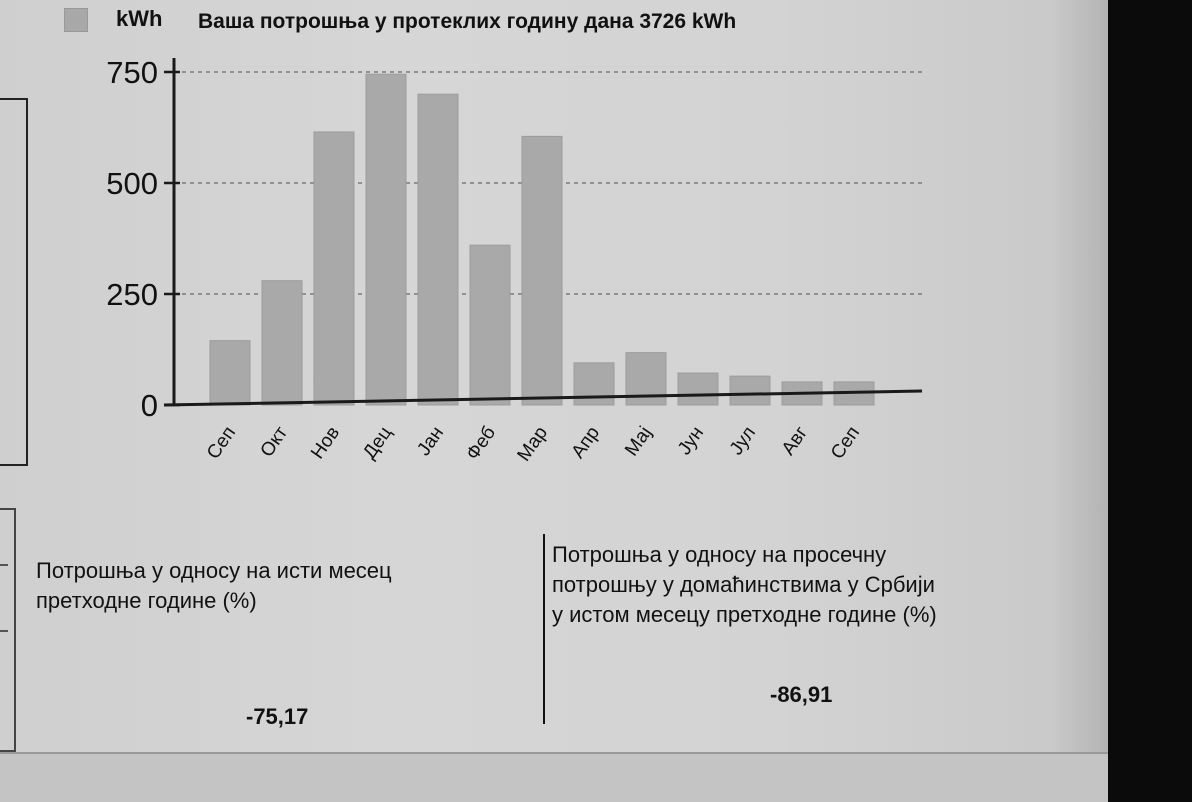 This screenshot has height=802, width=1192. Describe the element at coordinates (139, 18) in the screenshot. I see `unit-label: kWh` at that location.